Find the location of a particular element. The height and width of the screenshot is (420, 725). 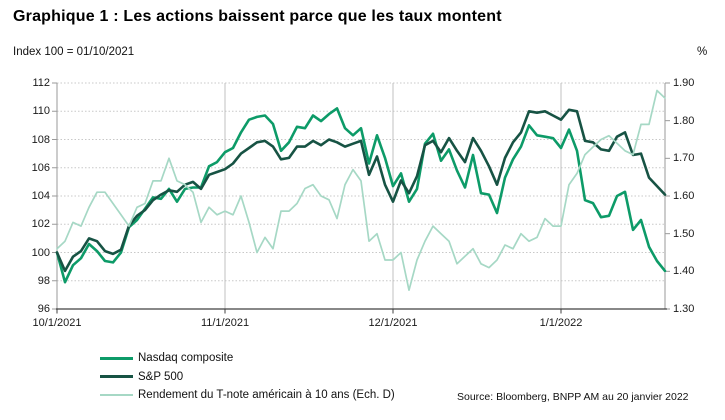

legend-item-sp500: S&P 500 is located at coordinates (247, 377).